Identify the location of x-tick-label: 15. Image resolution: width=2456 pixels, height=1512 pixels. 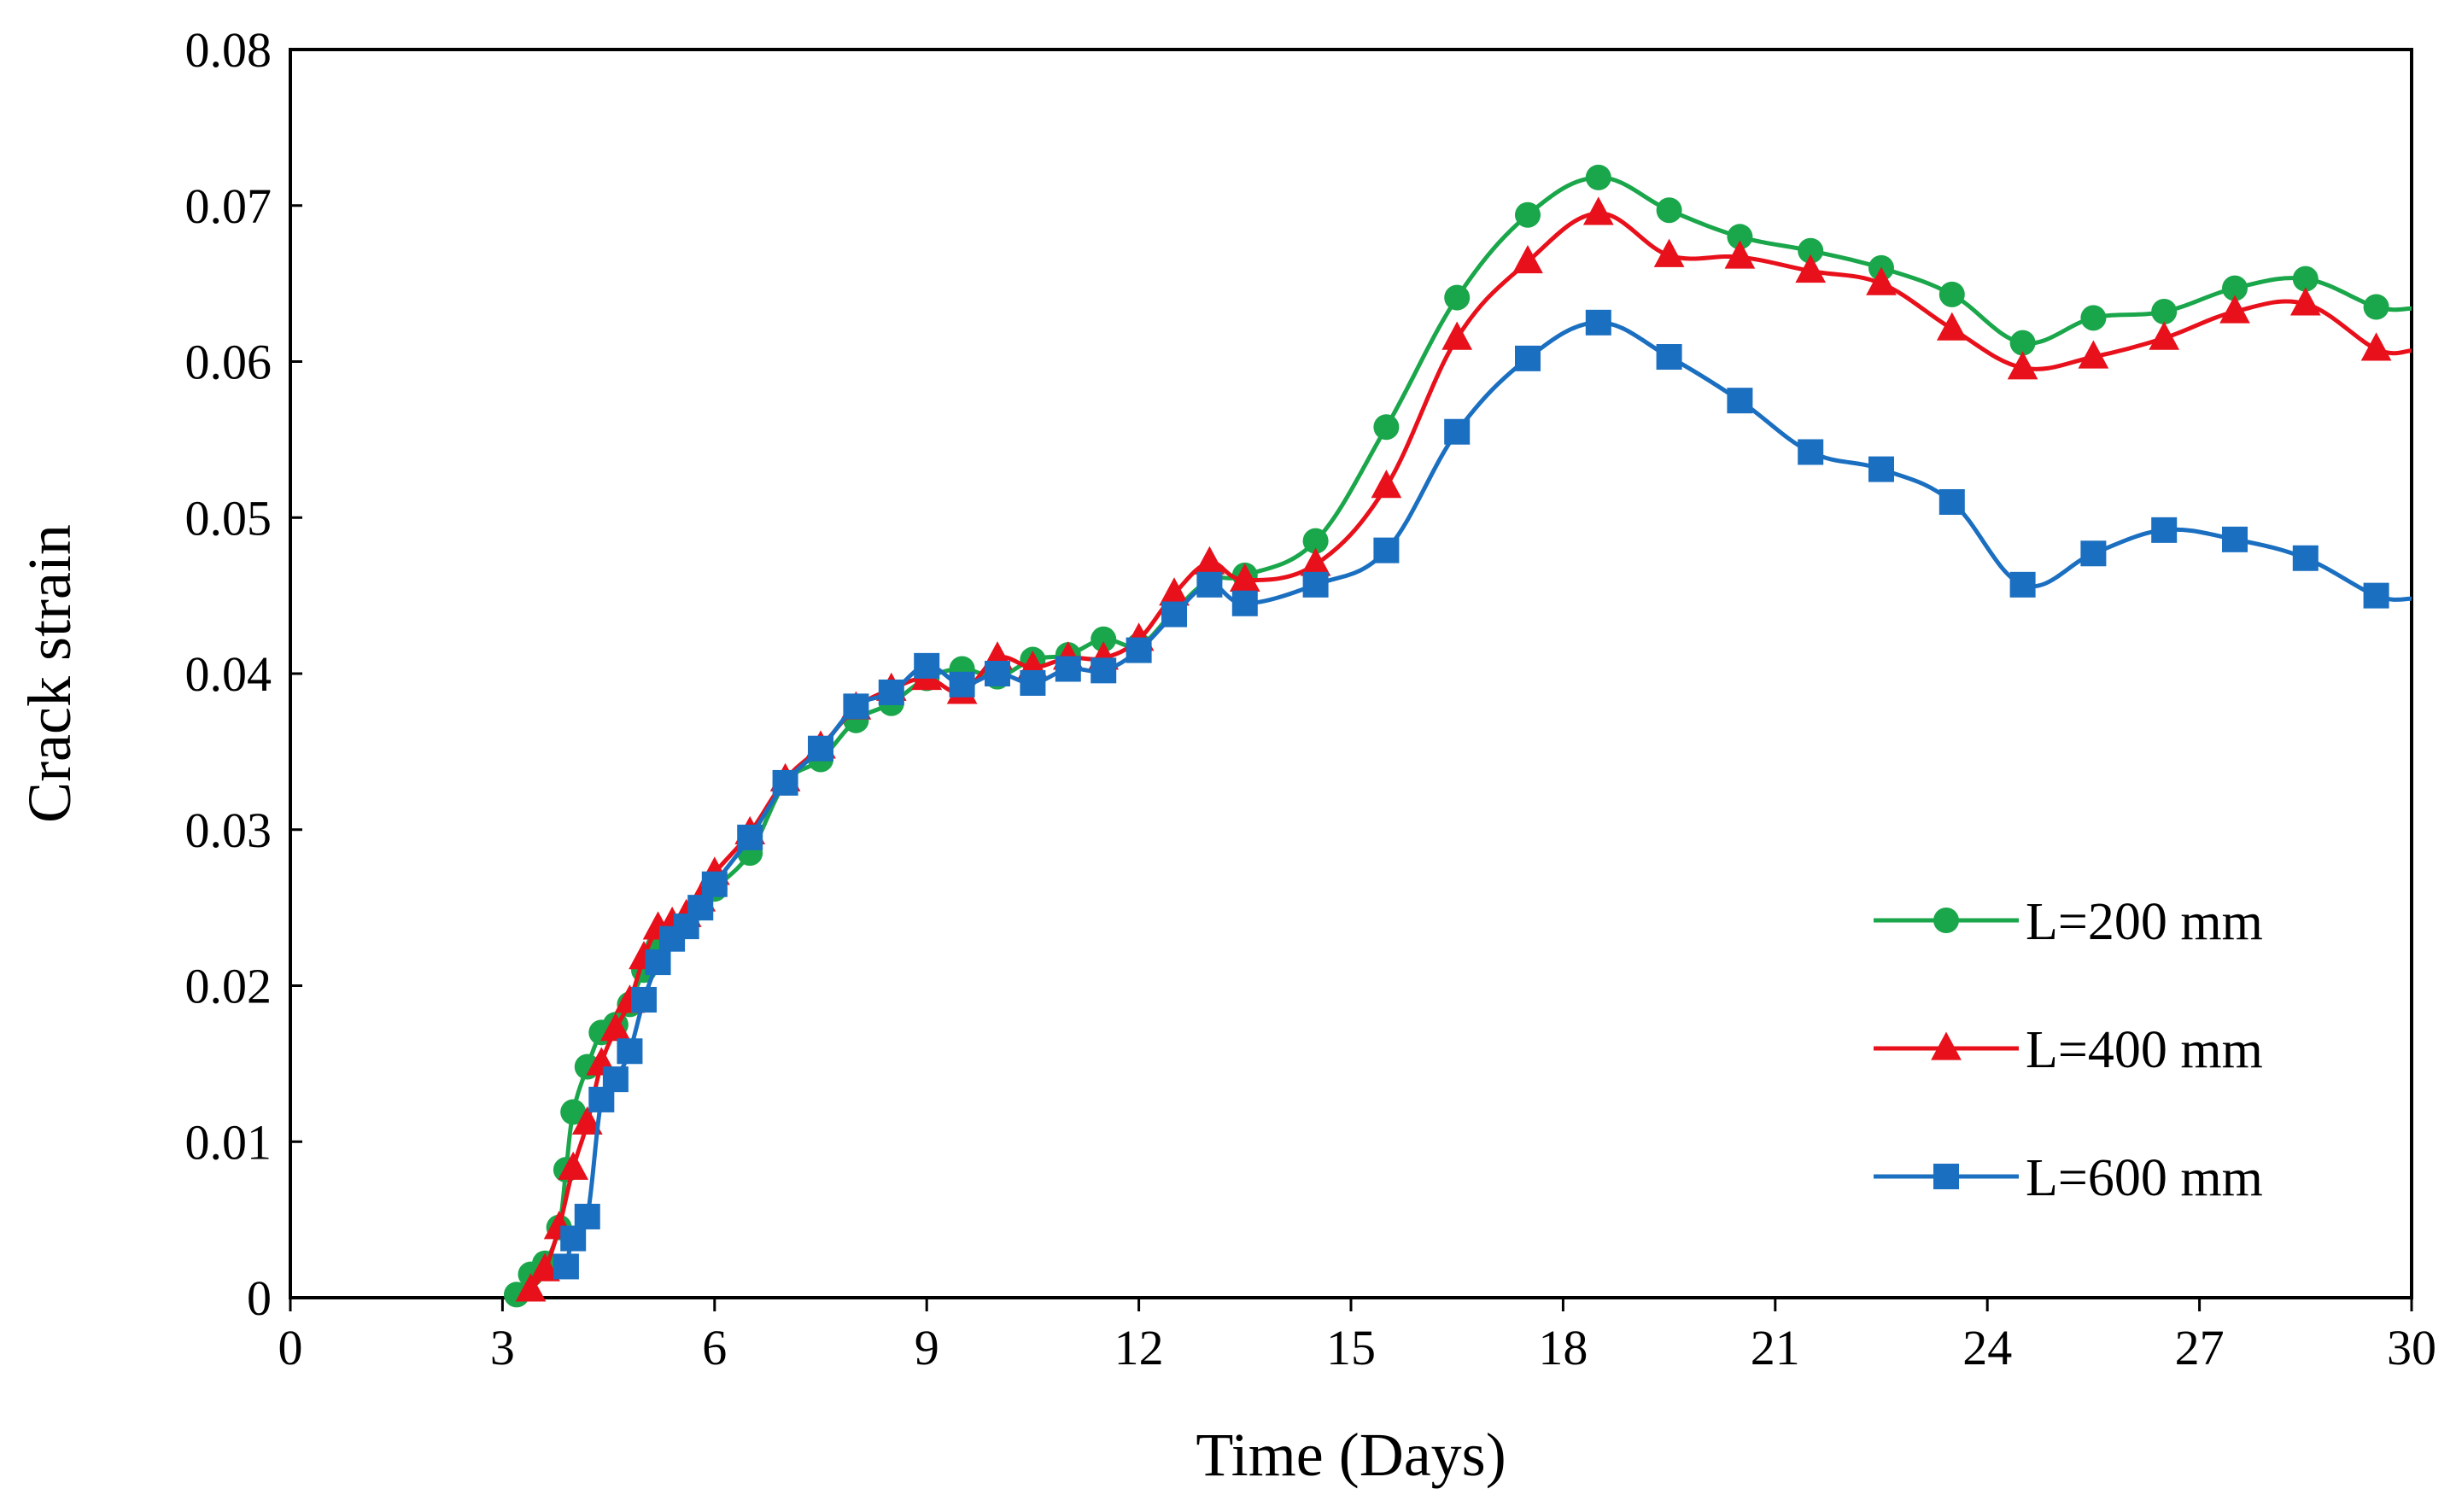
(1351, 1347).